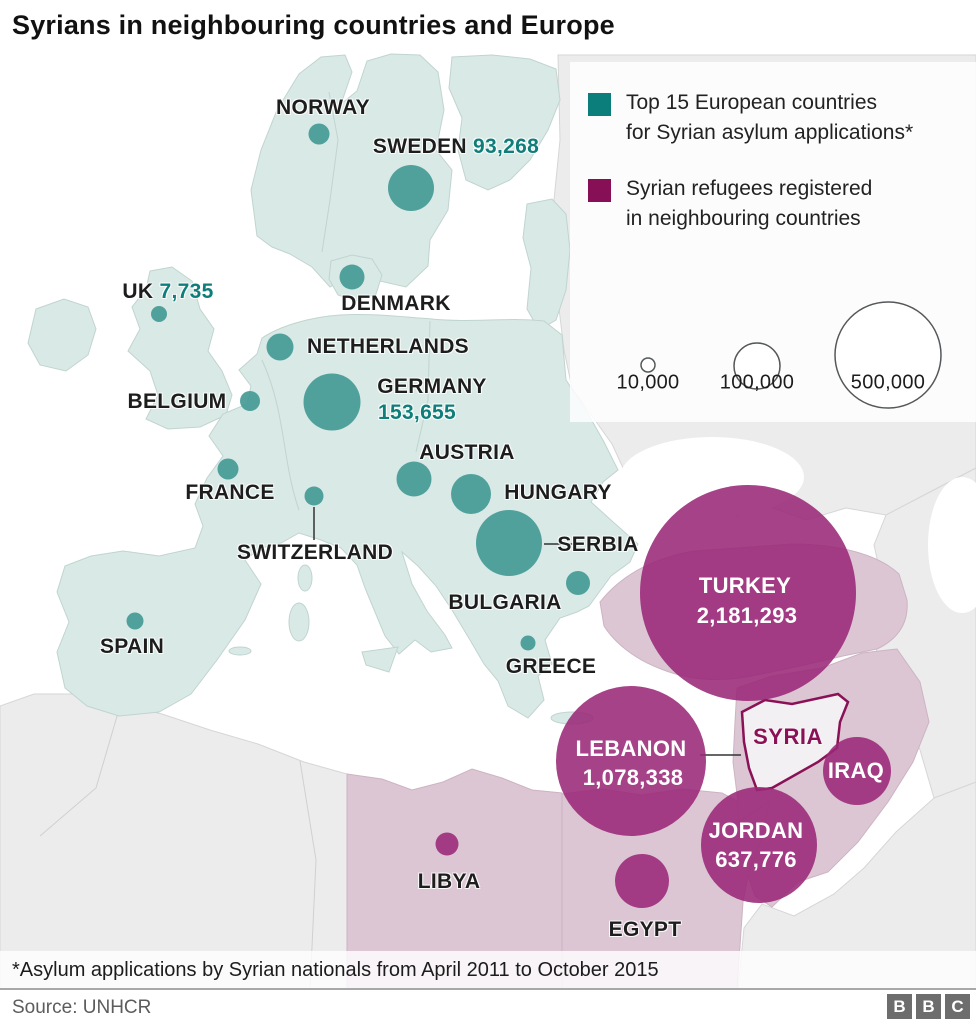 This screenshot has width=976, height=1024. Describe the element at coordinates (788, 736) in the screenshot. I see `syria-label: SYRIA` at that location.